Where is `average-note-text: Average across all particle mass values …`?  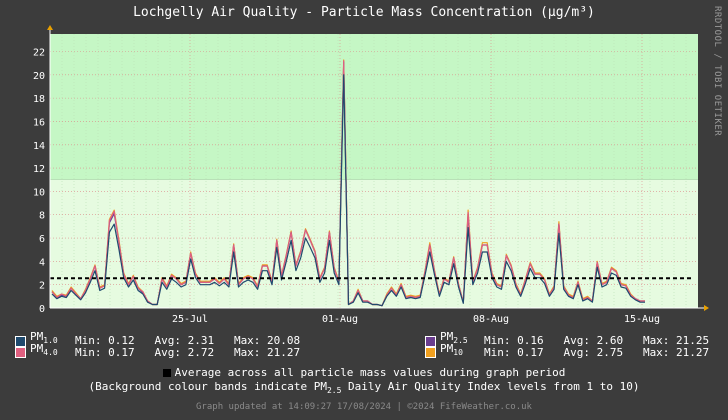
average-note-text: Average across all particle mass values … is located at coordinates (370, 372).